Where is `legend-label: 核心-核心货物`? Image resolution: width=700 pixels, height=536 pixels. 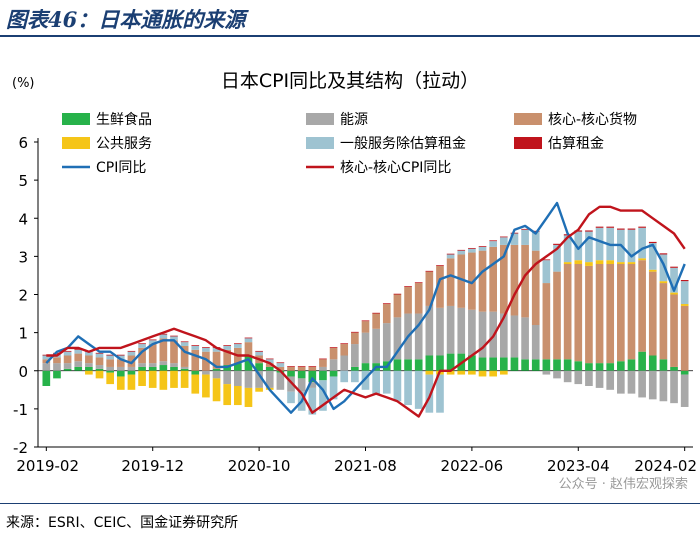 legend-label: 核心-核心货物 is located at coordinates (592, 119).